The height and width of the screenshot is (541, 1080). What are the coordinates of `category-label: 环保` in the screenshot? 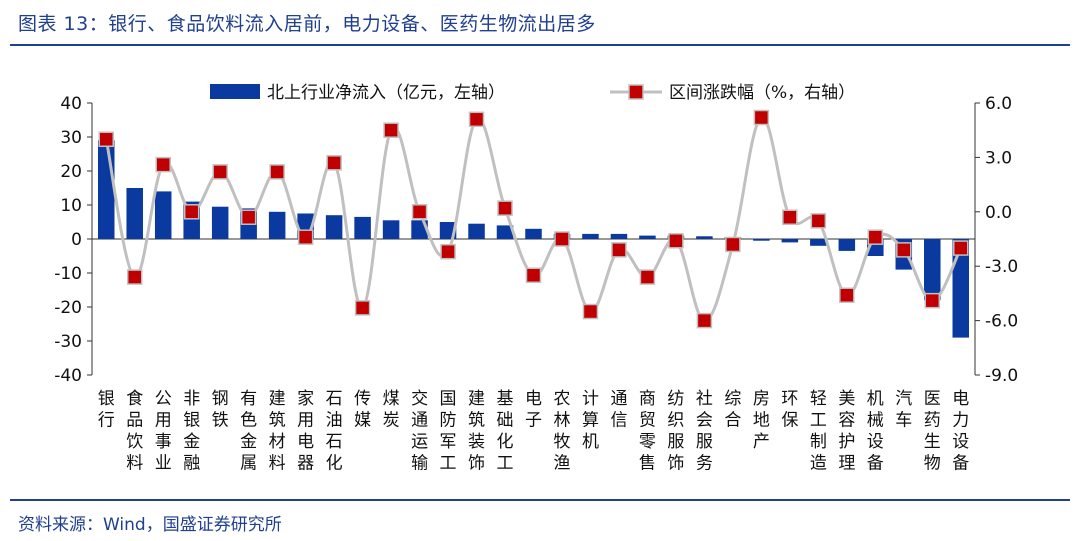 It's located at (789, 410).